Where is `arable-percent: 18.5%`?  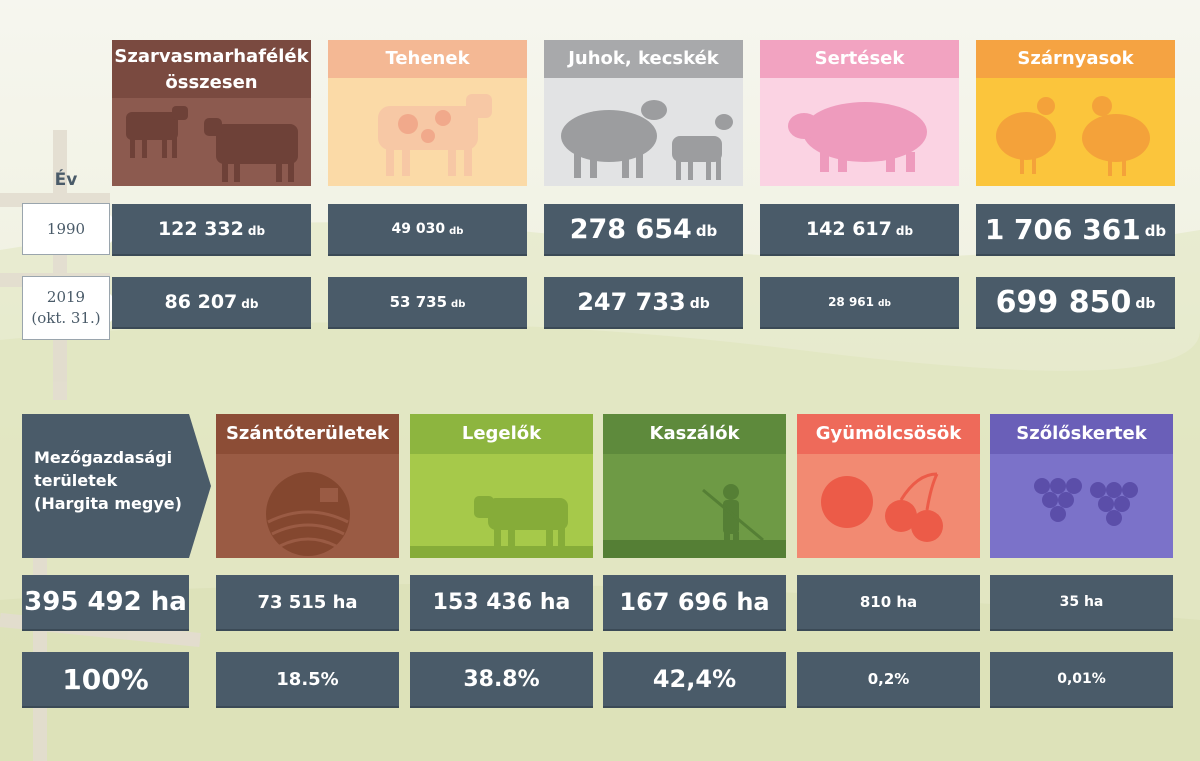 arable-percent: 18.5% is located at coordinates (307, 680).